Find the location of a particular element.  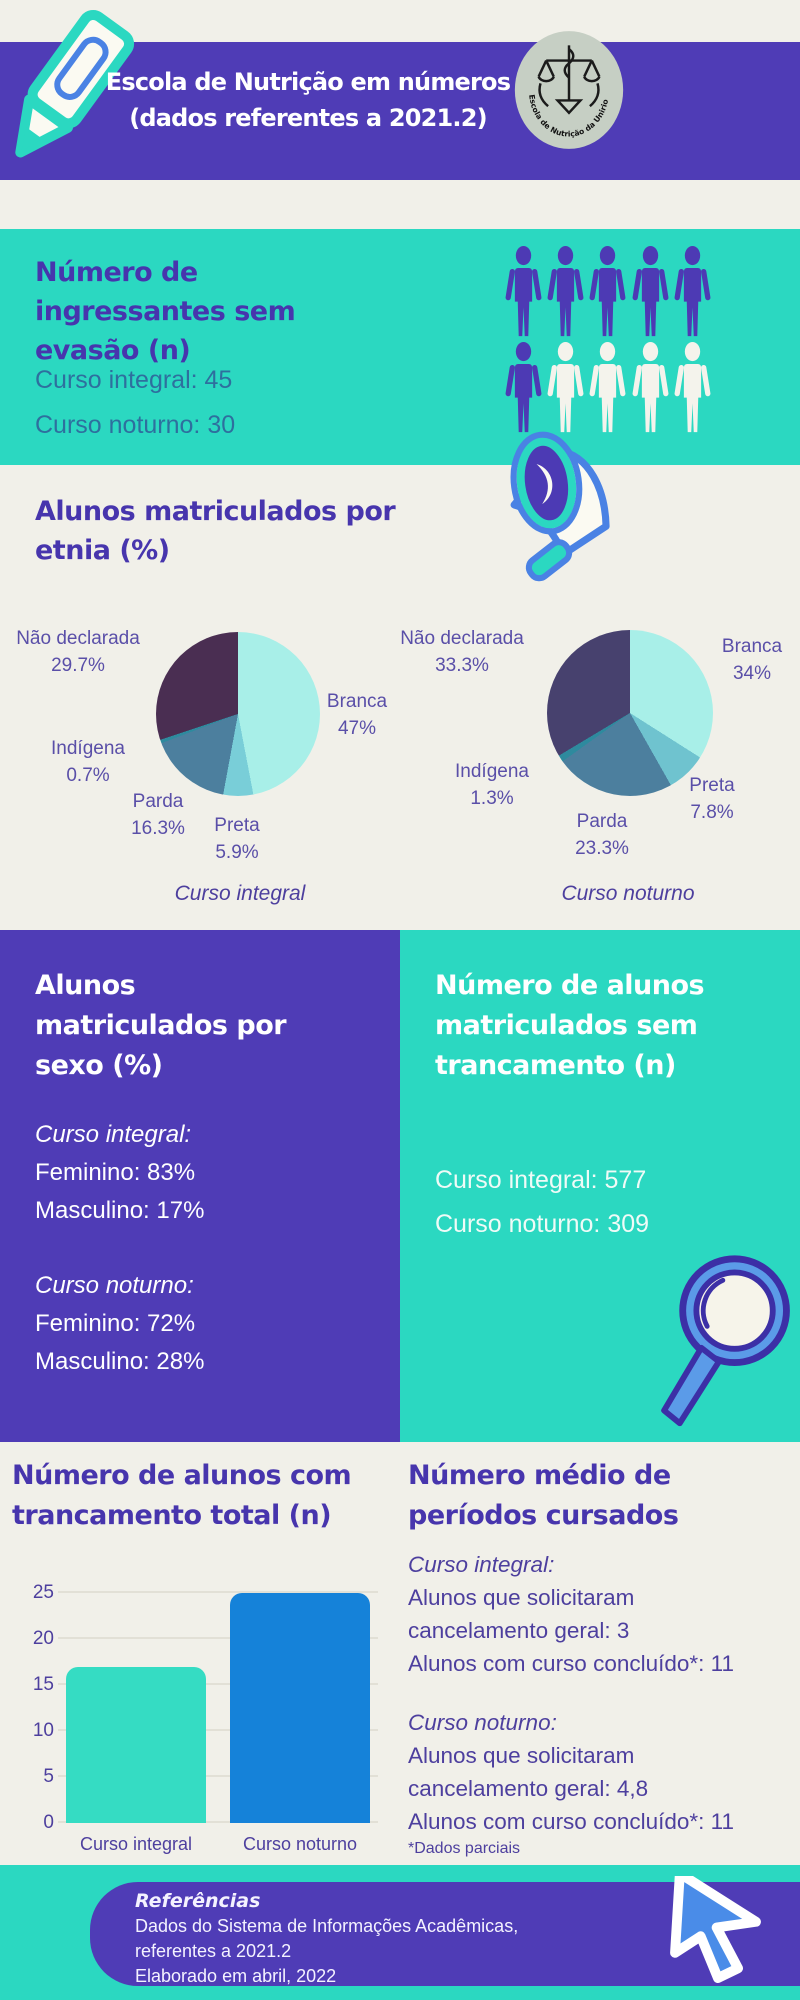

sexo-group2-line: Feminino: 72% is located at coordinates (115, 1323).